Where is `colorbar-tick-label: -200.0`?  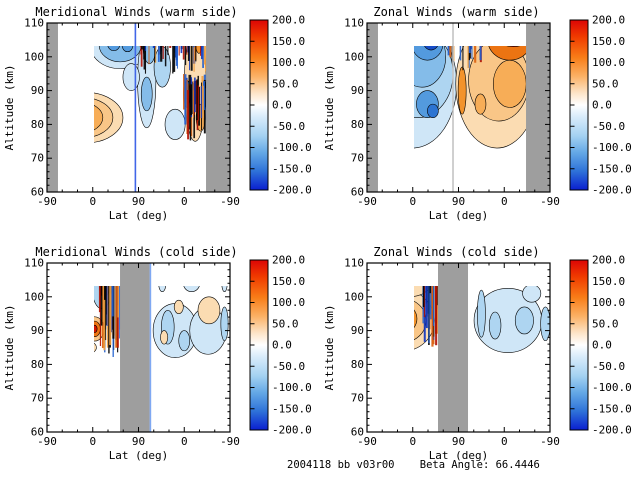 colorbar-tick-label: -200.0 is located at coordinates (612, 430).